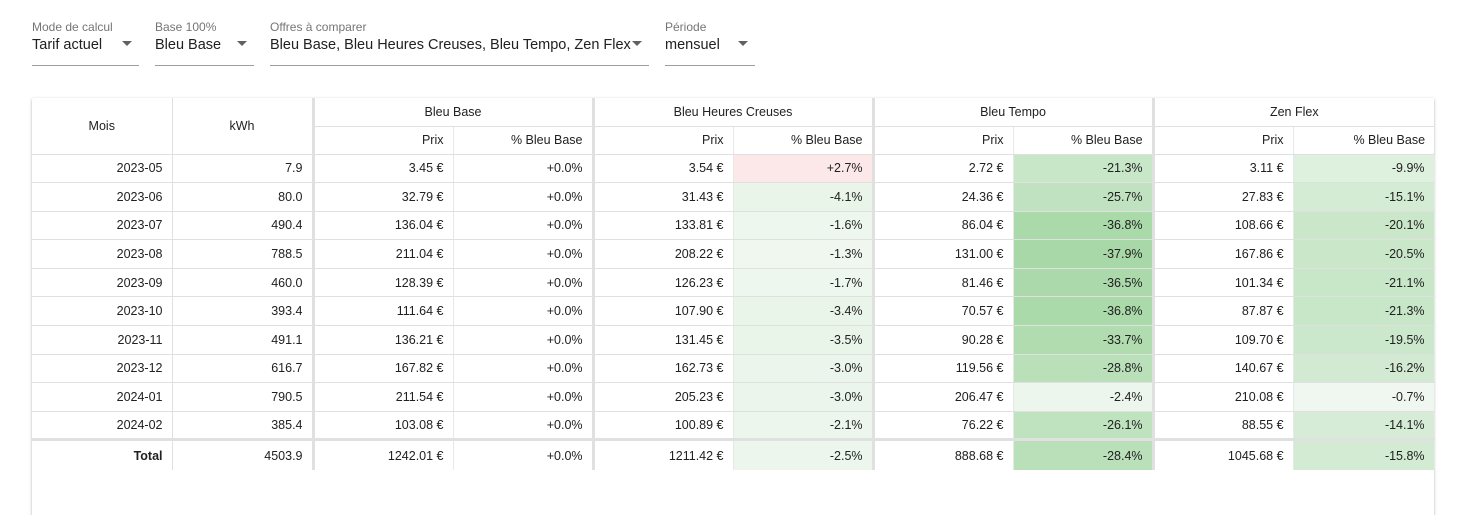 Image resolution: width=1465 pixels, height=515 pixels. What do you see at coordinates (1222, 169) in the screenshot?
I see `prix-cell: 3.11 €` at bounding box center [1222, 169].